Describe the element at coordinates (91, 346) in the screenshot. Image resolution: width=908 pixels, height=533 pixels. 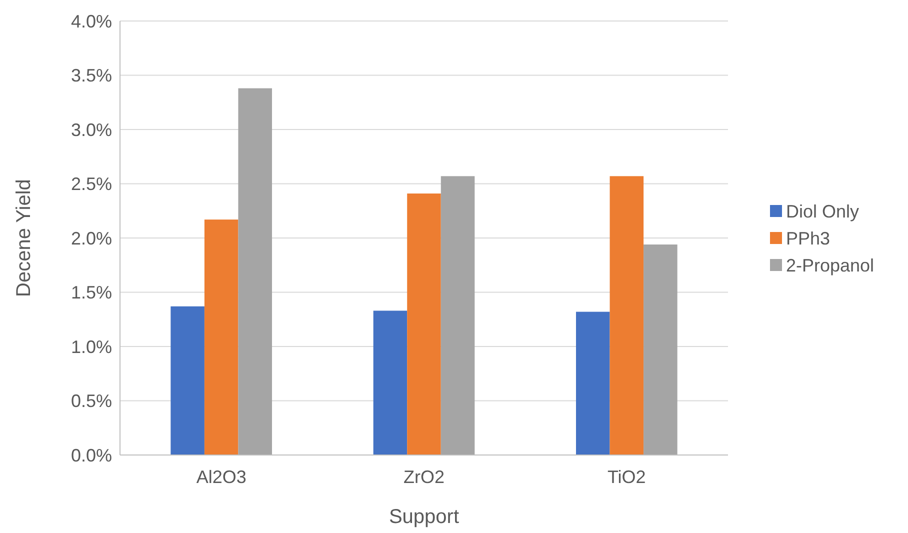
I see `y-tick-label: 1.0%` at that location.